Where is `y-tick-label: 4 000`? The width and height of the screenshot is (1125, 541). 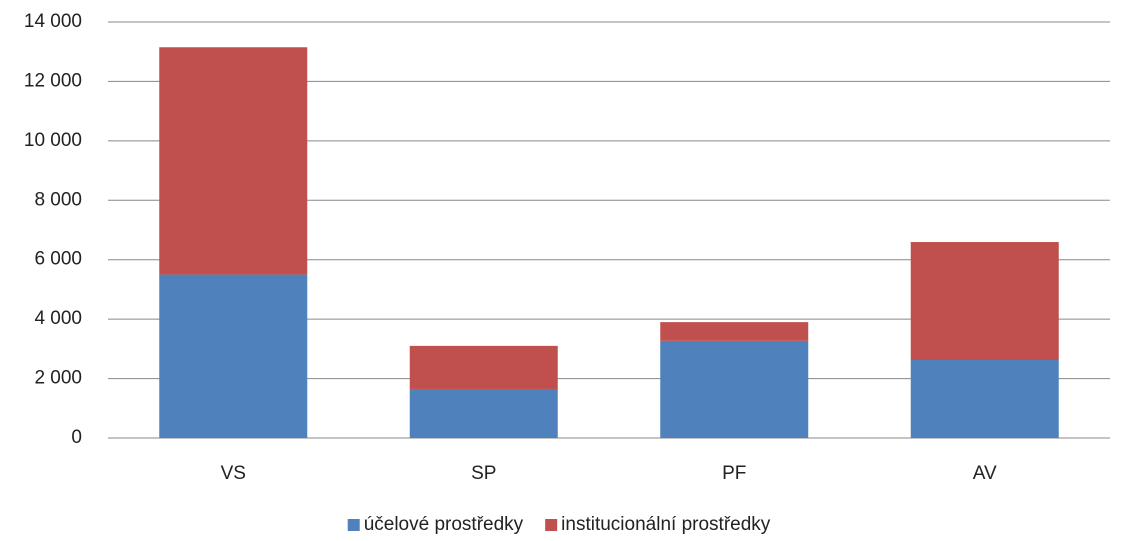 y-tick-label: 4 000 is located at coordinates (58, 318).